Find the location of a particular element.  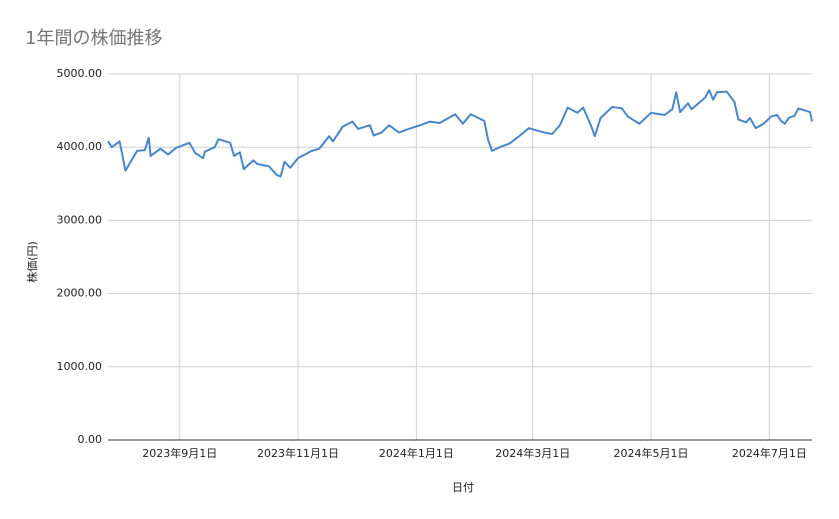

x-tick-label: 2023年9月1日 is located at coordinates (179, 453).